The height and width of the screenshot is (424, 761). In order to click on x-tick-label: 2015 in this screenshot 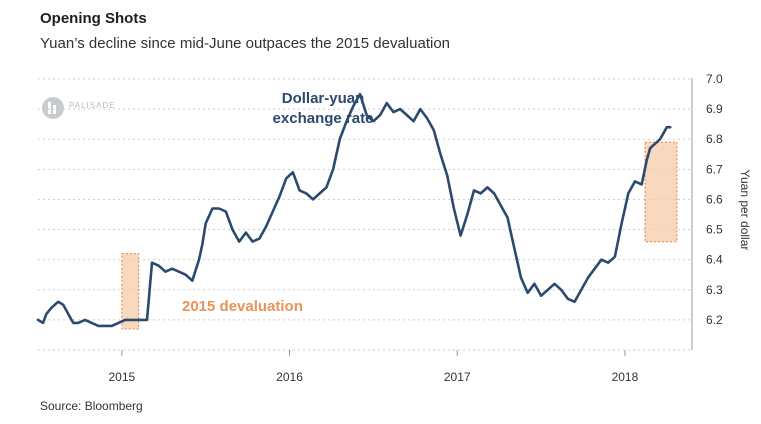, I will do `click(121, 377)`.